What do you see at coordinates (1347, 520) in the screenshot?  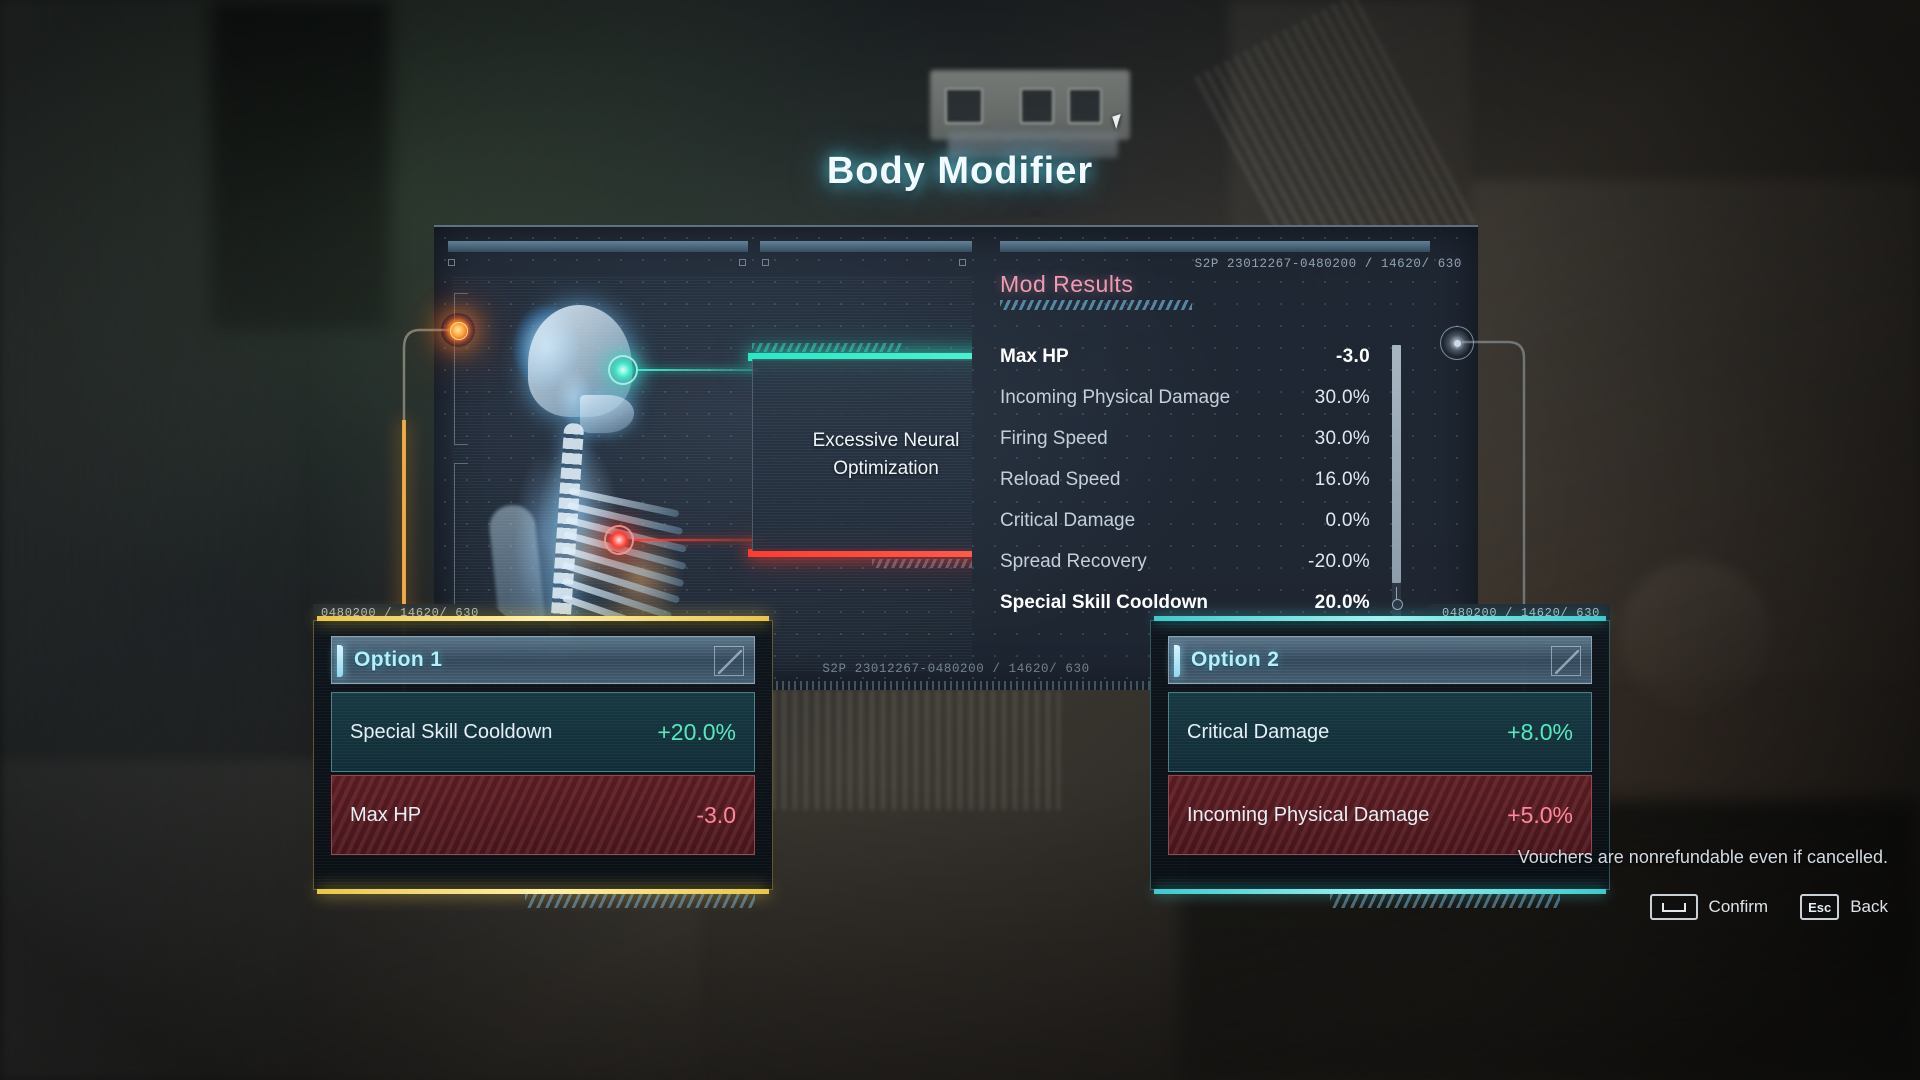 I see `mod-result-value: 0.0%` at bounding box center [1347, 520].